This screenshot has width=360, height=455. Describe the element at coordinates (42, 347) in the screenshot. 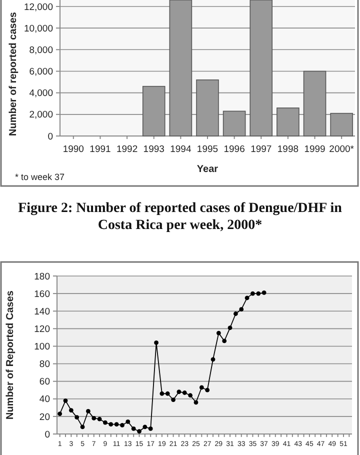

I see `y-tick-label: 100` at that location.